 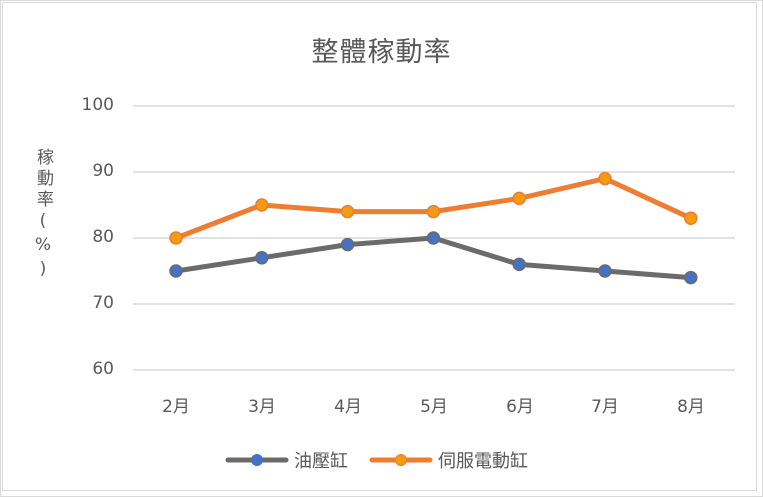 I want to click on x-tick-may: 5月, so click(x=434, y=407).